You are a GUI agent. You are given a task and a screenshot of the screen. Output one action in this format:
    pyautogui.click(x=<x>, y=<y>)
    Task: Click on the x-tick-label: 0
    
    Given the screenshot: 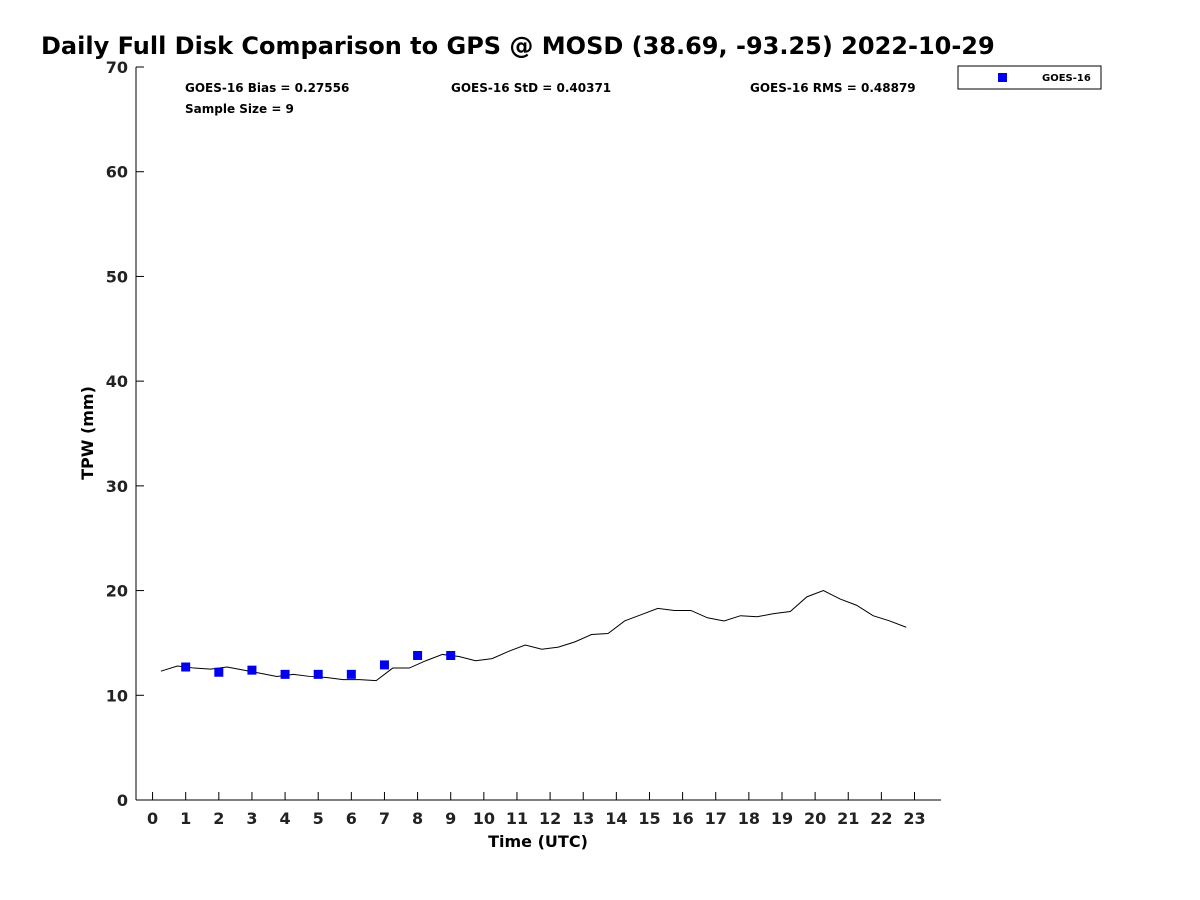 What is the action you would take?
    pyautogui.click(x=152, y=818)
    